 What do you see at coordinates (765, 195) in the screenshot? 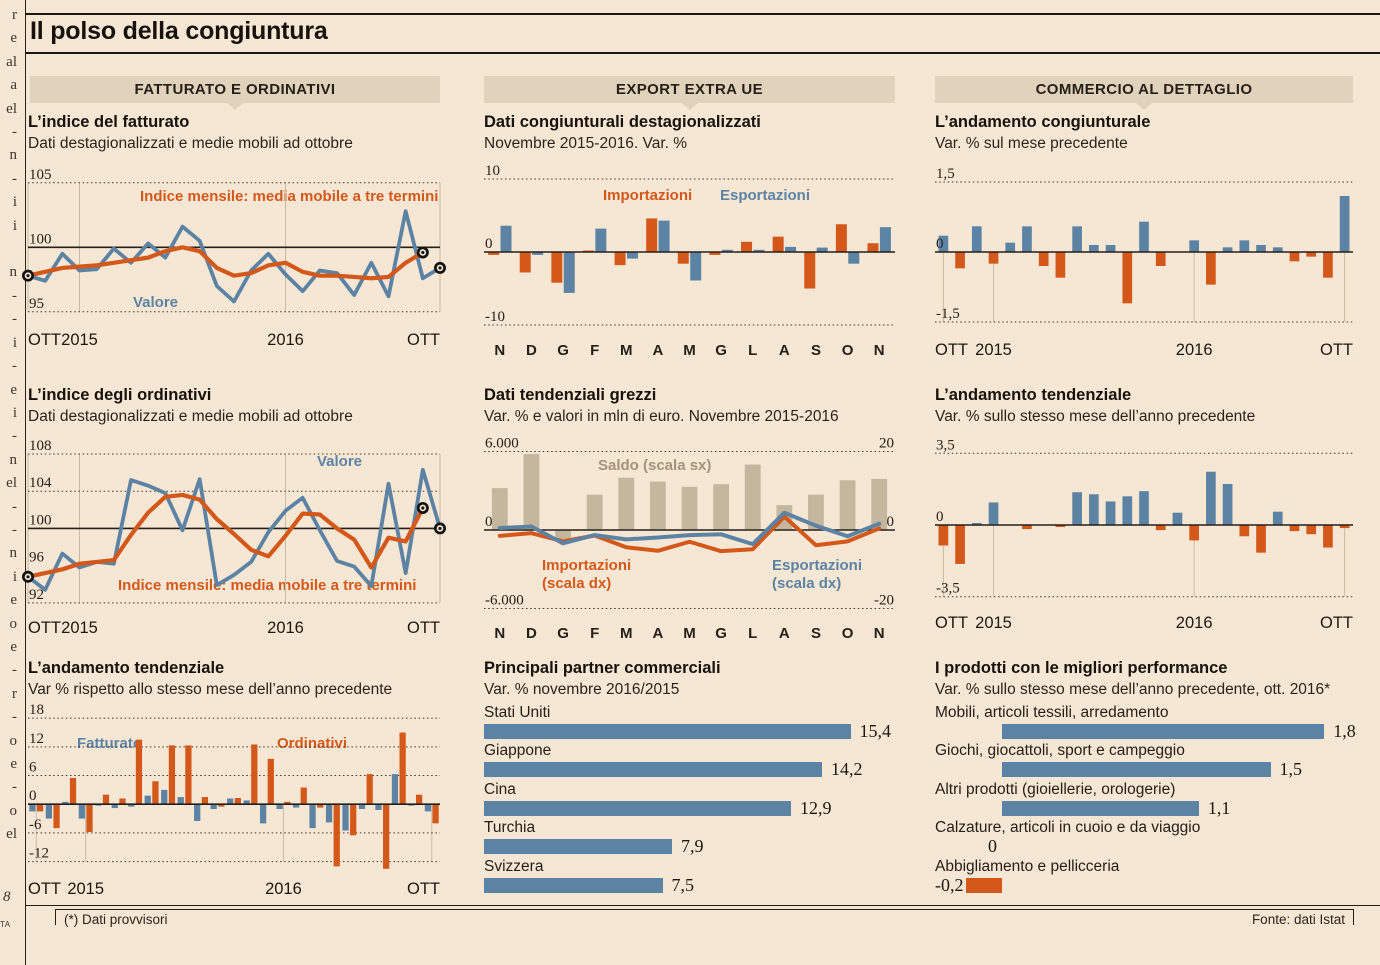
I see `legend-esportazioni: Esportazioni` at bounding box center [765, 195].